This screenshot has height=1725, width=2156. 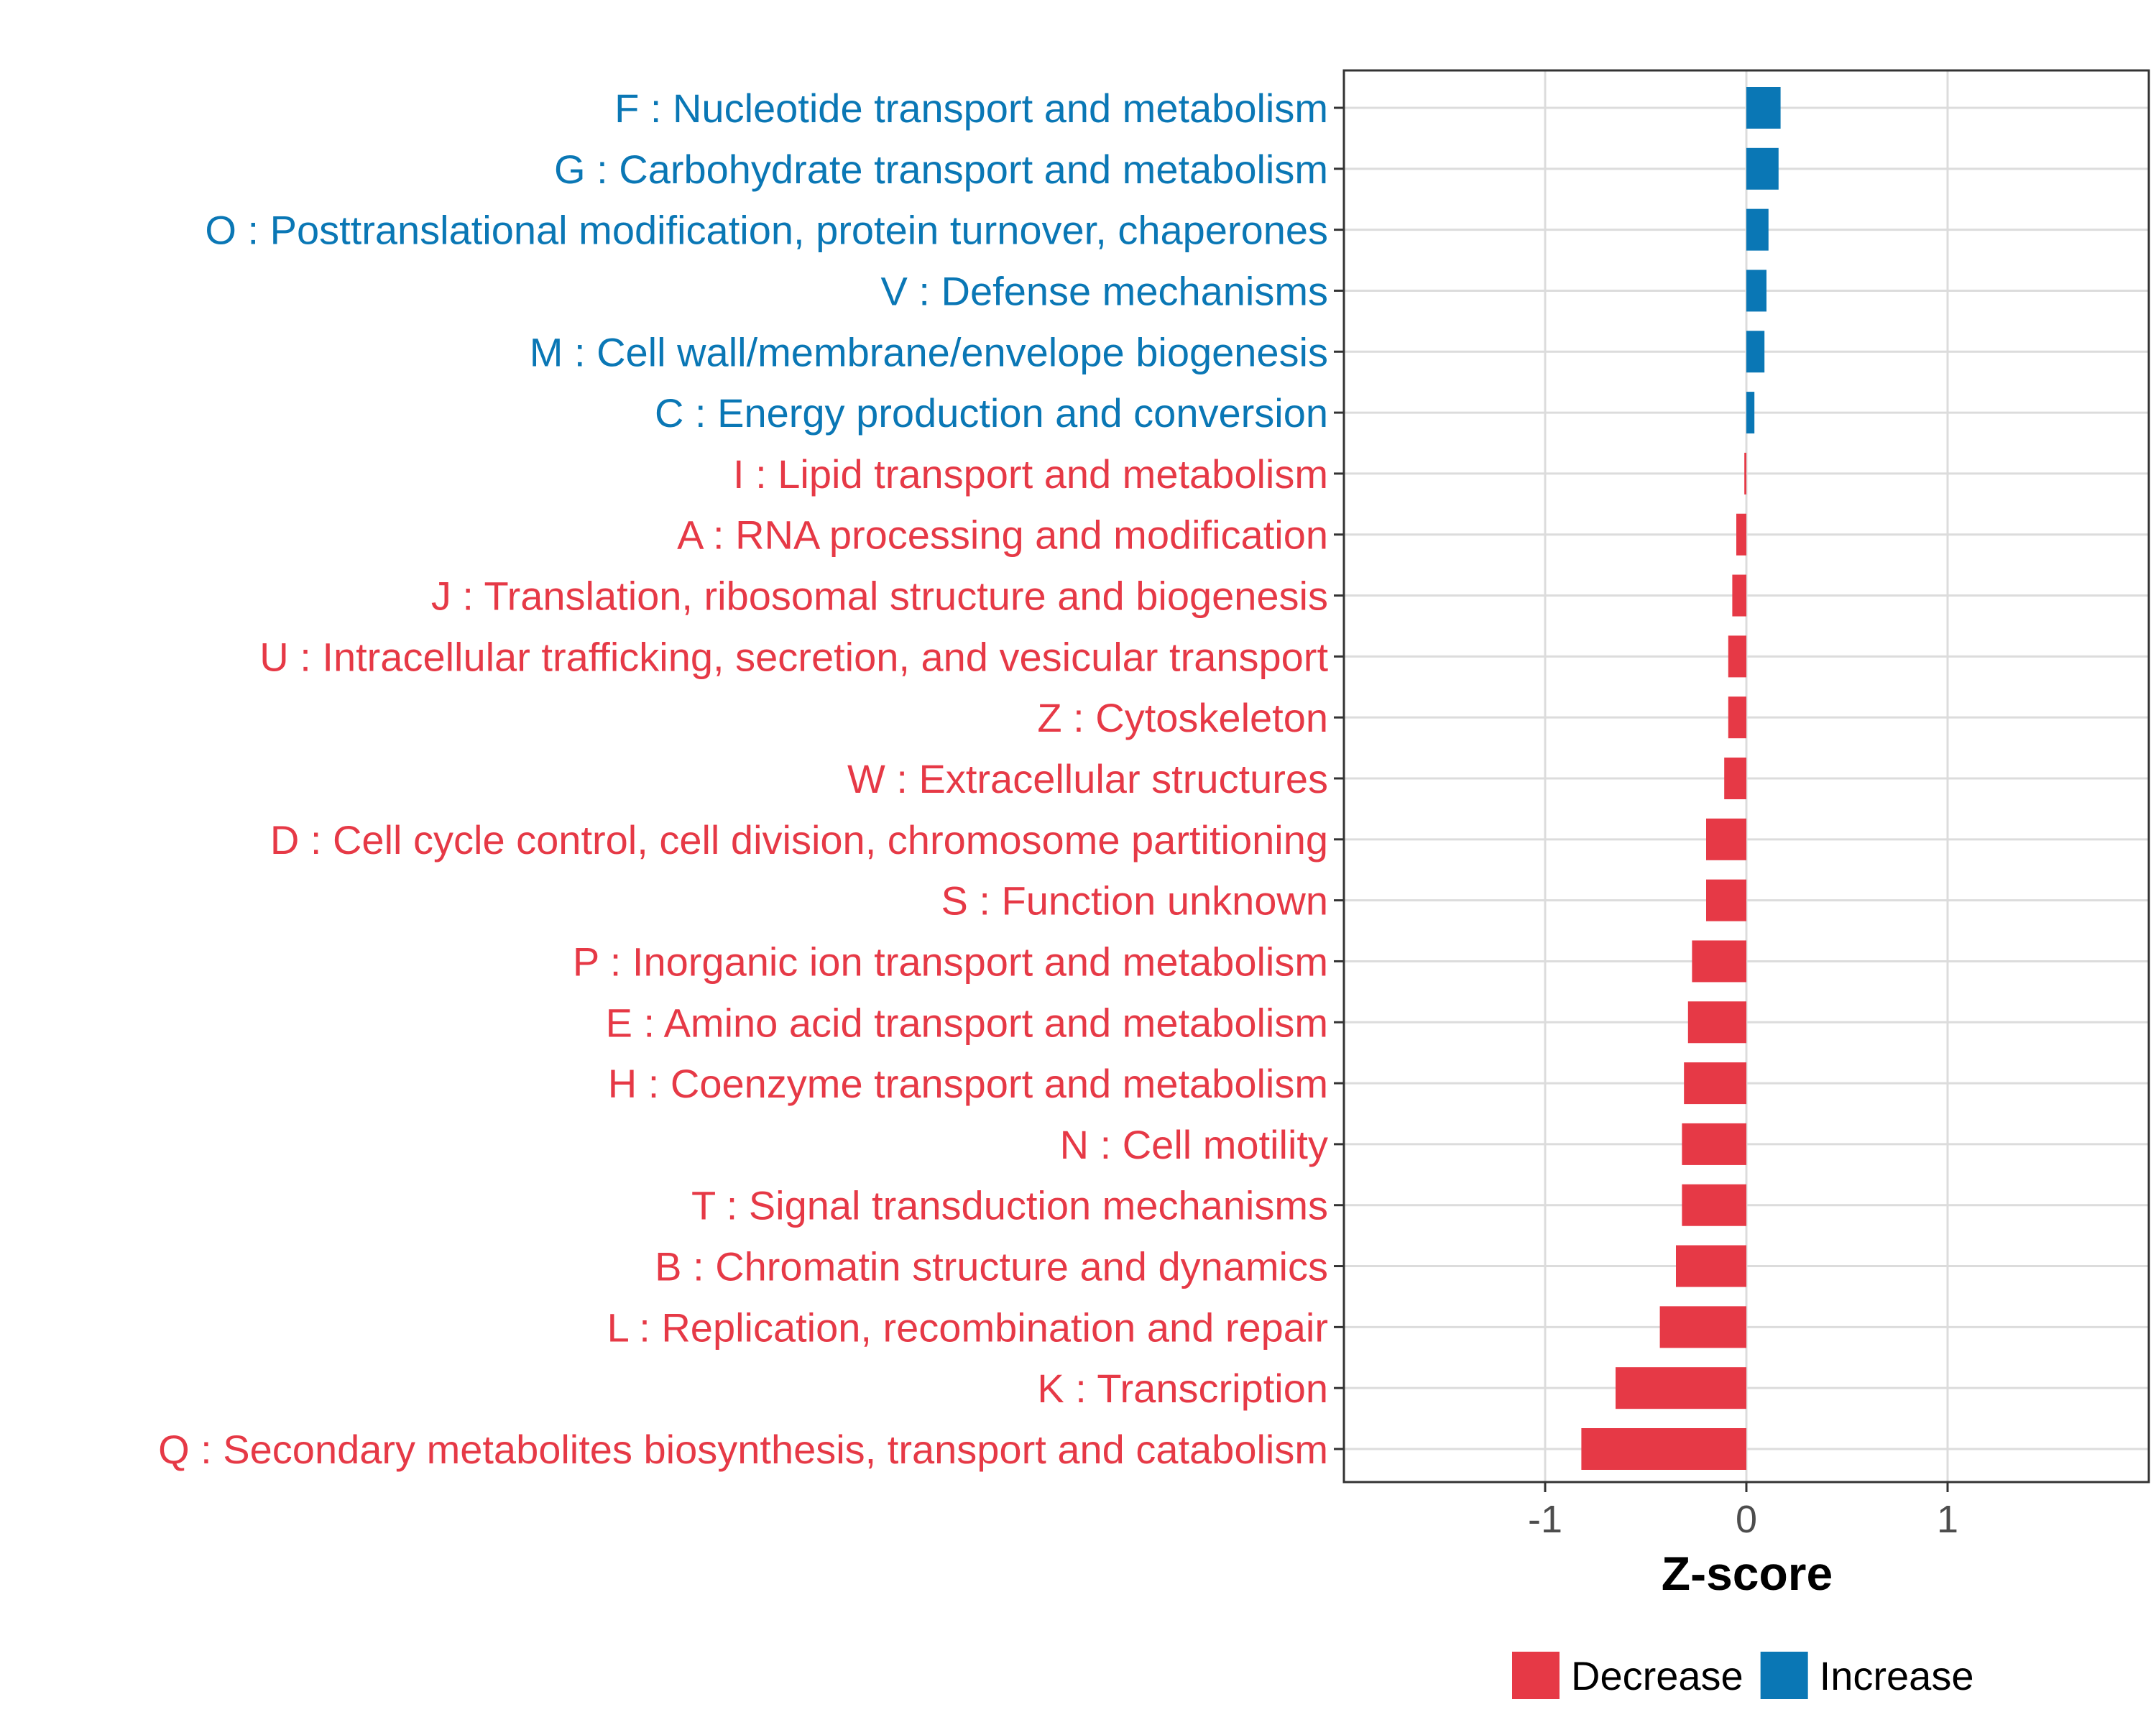 I want to click on category-label-18: T : Signal transduction mechanisms, so click(x=1010, y=1205).